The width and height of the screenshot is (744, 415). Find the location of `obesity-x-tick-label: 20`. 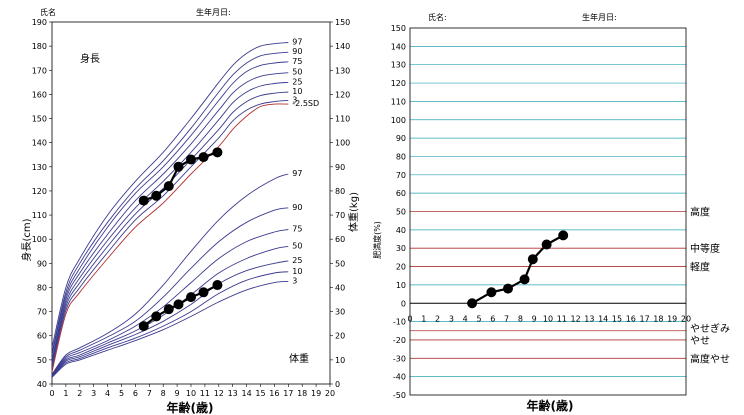

obesity-x-tick-label: 20 is located at coordinates (686, 318).